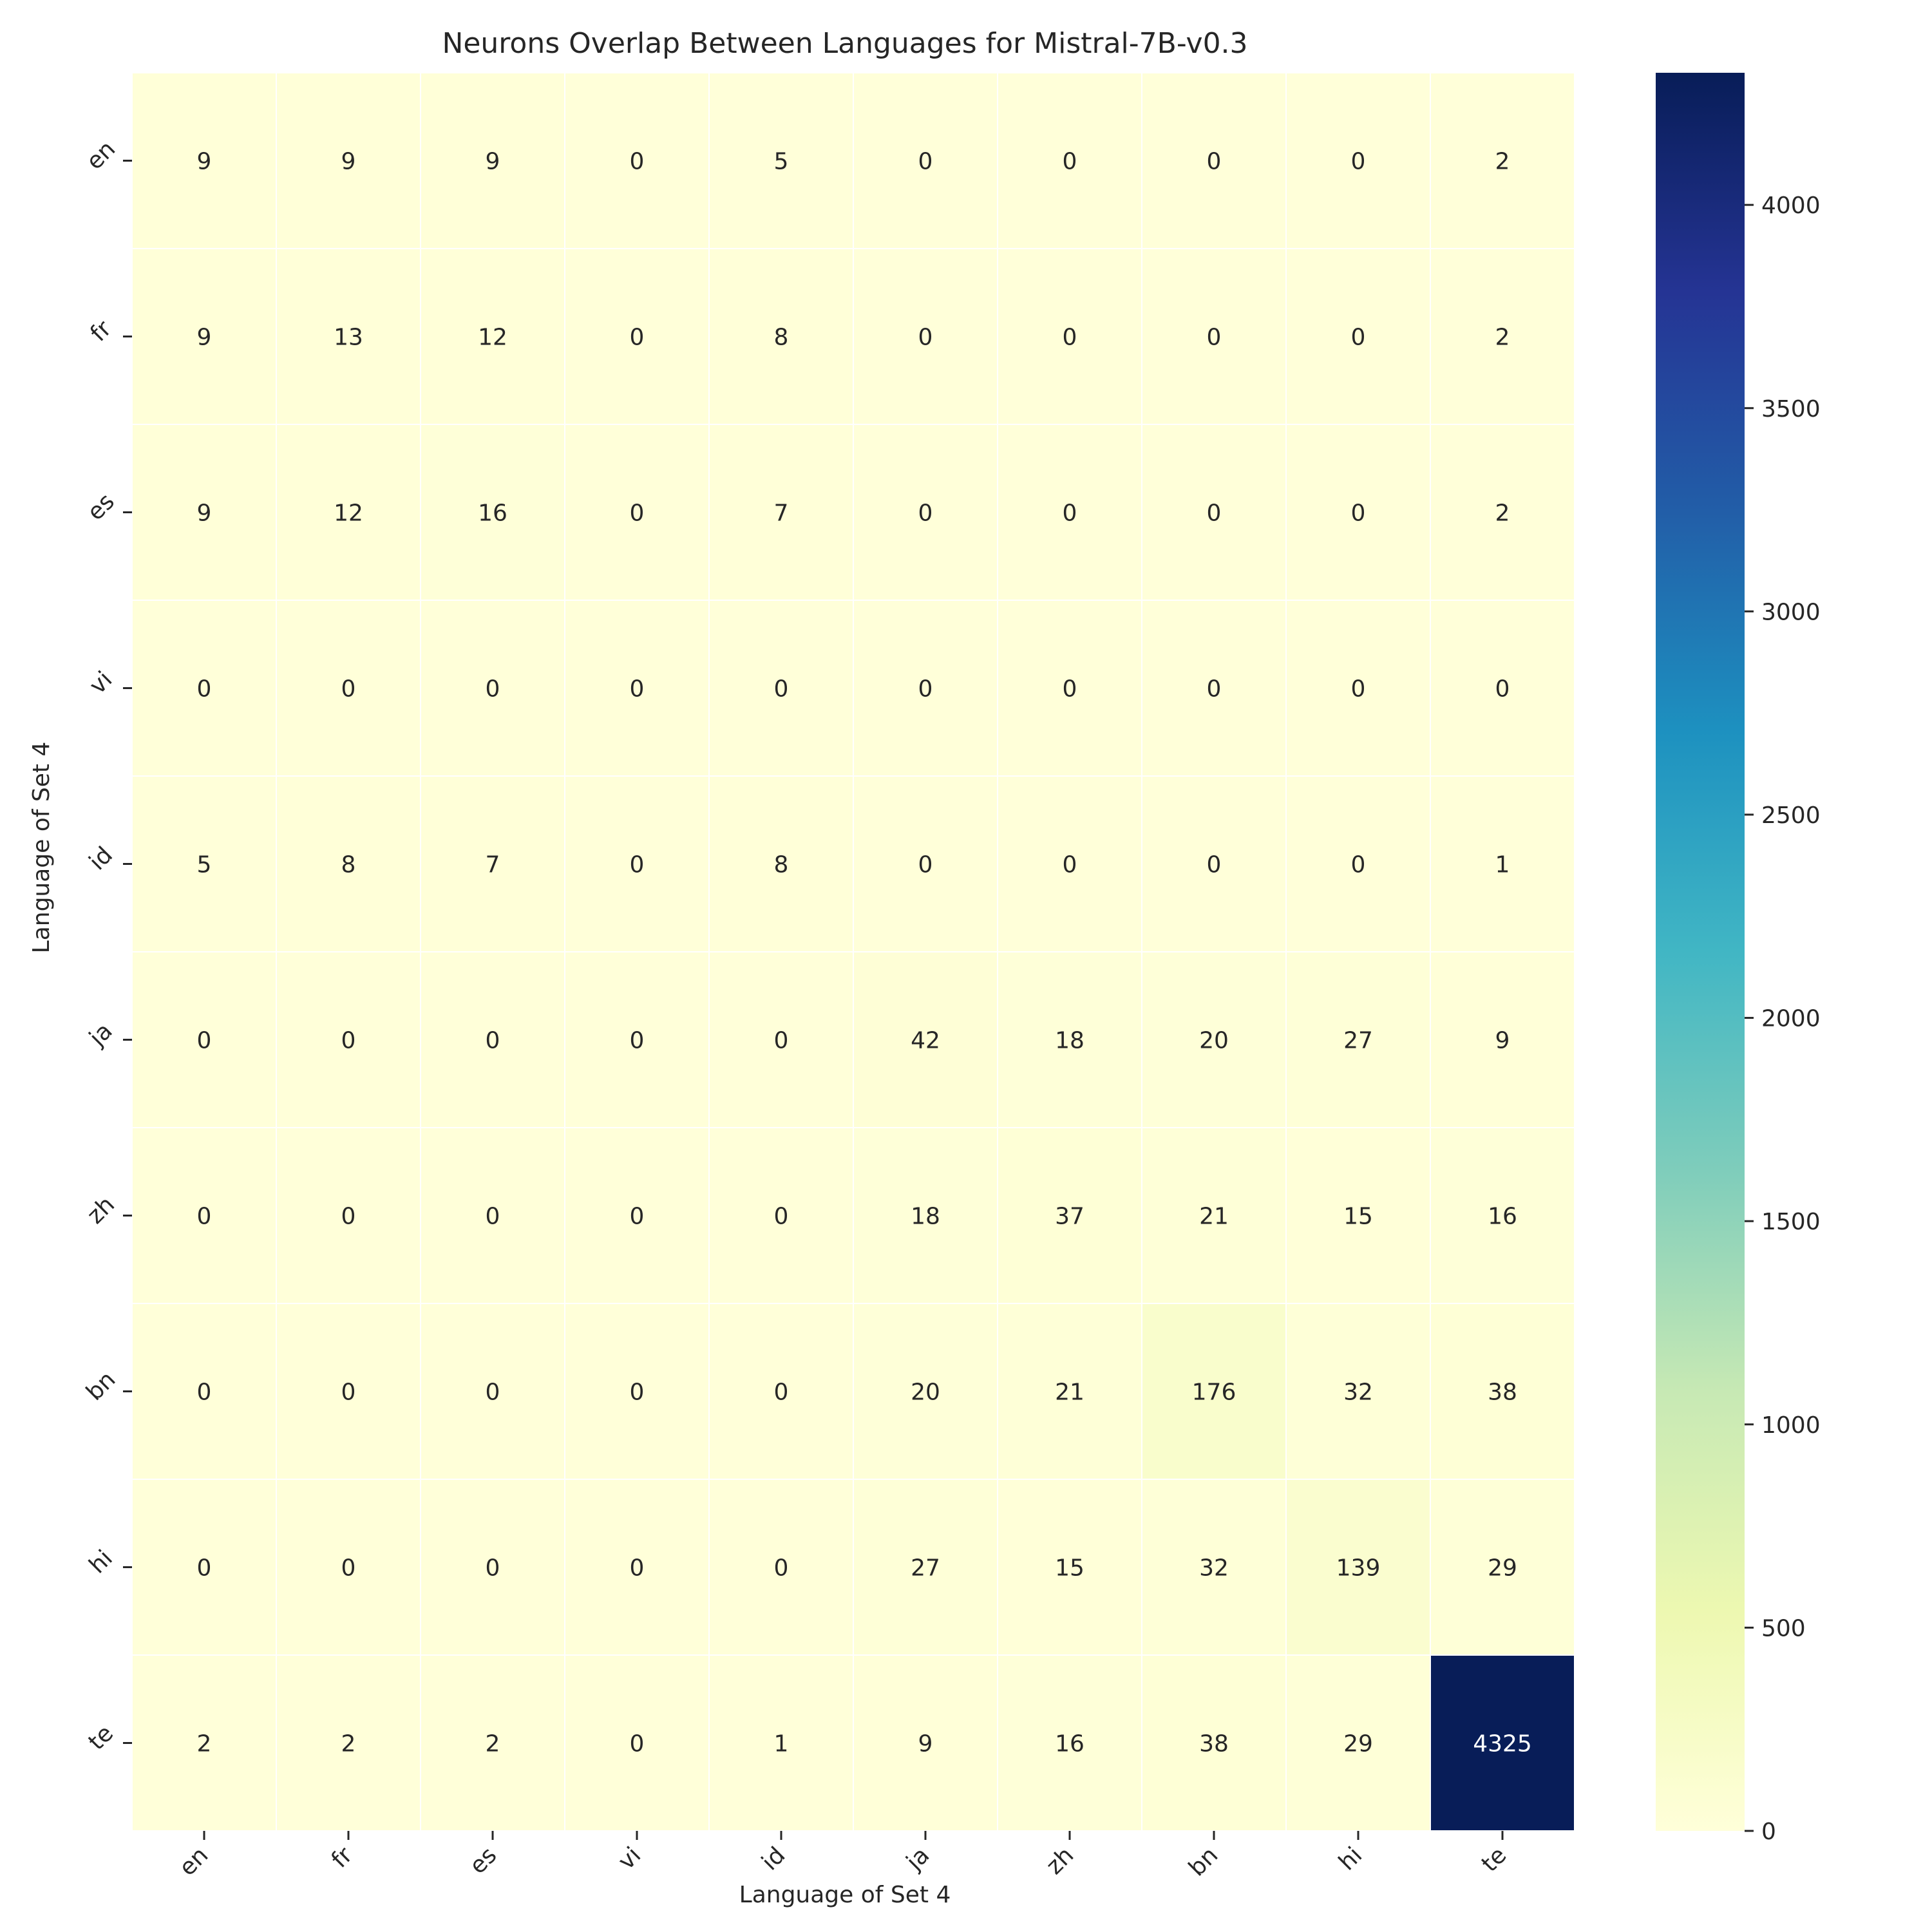  Describe the element at coordinates (1791, 1426) in the screenshot. I see `colorbar-tick-label: 1000` at that location.